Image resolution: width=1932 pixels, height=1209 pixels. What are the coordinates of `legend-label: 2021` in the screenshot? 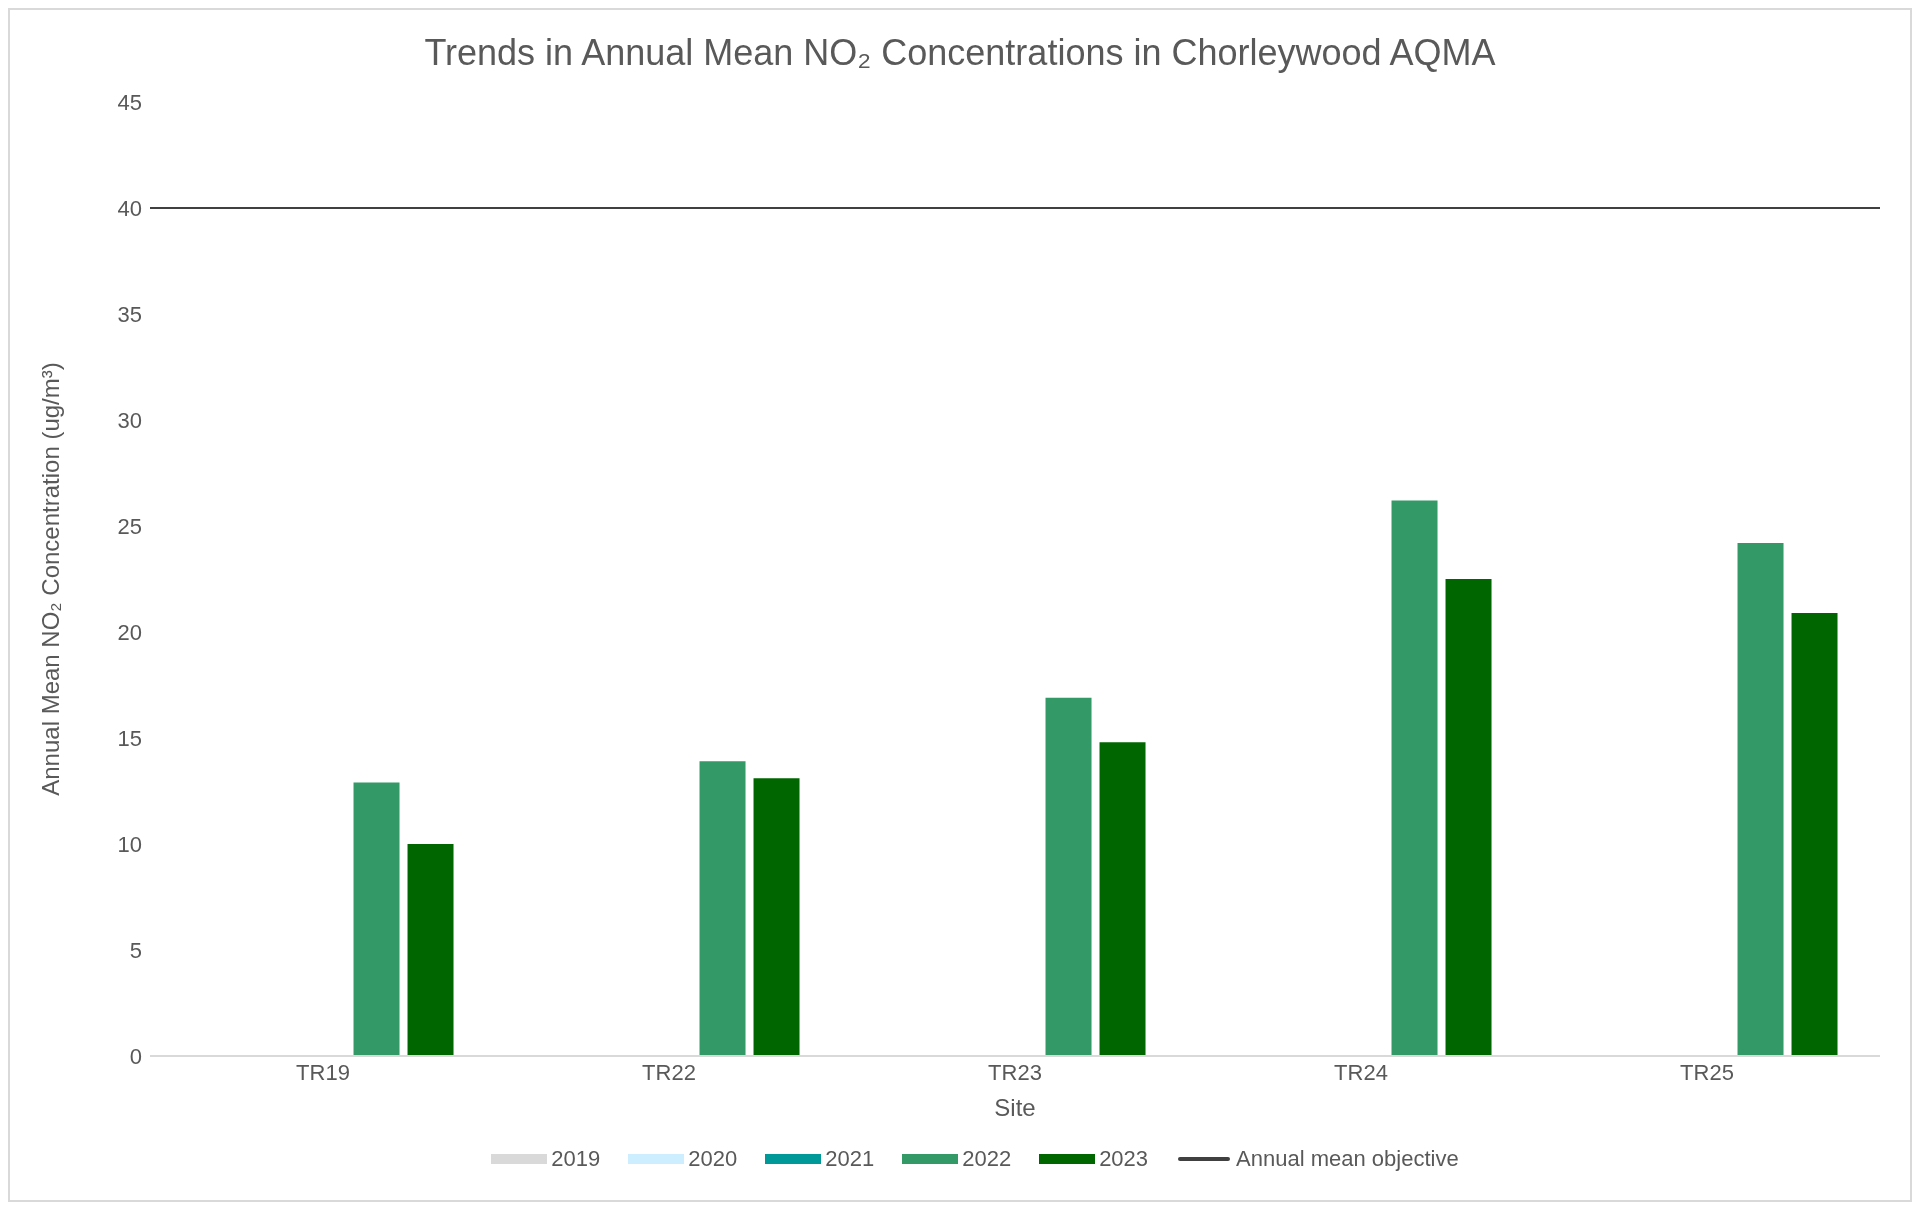 It's located at (850, 1159).